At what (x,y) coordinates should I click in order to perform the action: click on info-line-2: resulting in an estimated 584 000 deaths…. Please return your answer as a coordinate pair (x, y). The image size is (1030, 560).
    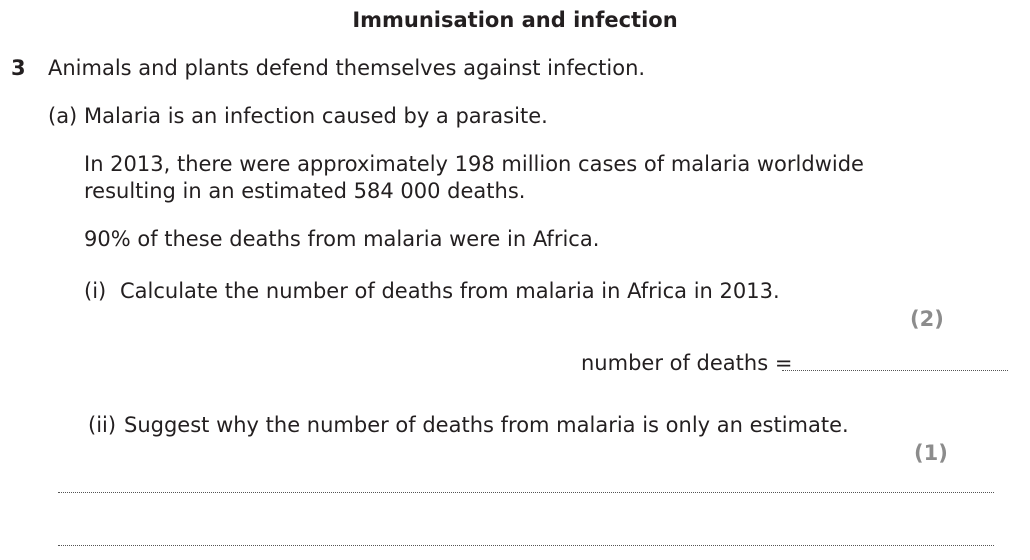
    Looking at the image, I should click on (305, 191).